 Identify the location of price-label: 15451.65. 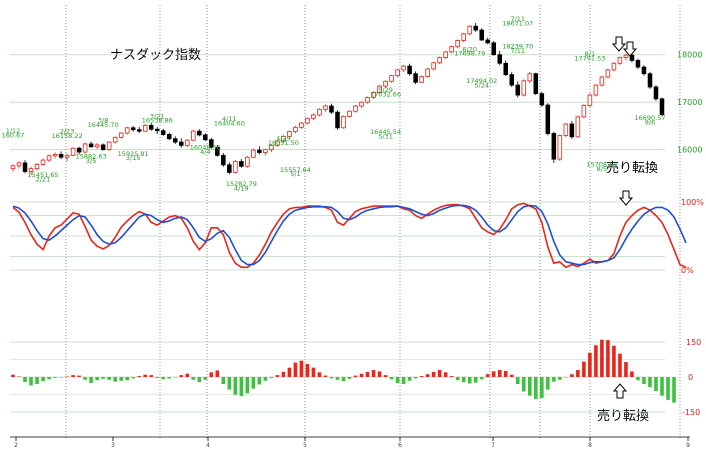
(43, 175).